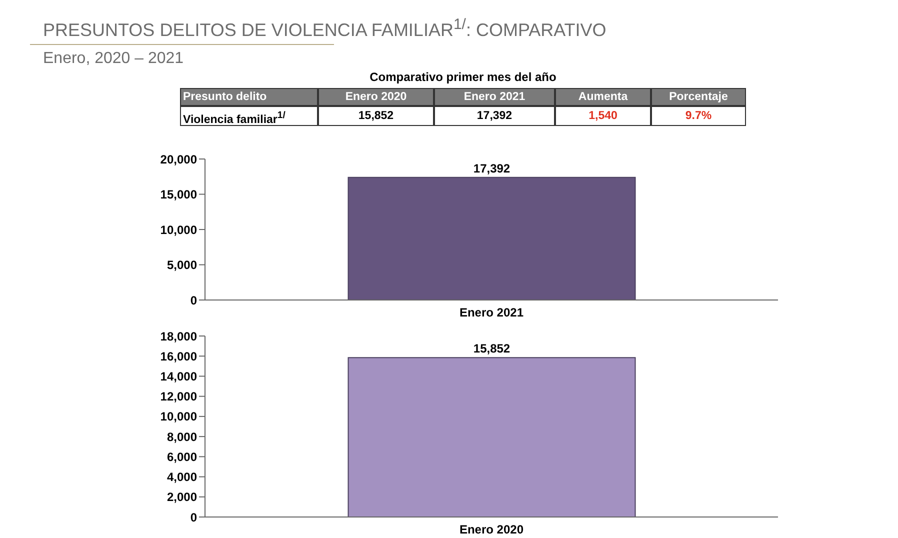 The image size is (898, 538). Describe the element at coordinates (603, 97) in the screenshot. I see `text: Aumenta` at that location.